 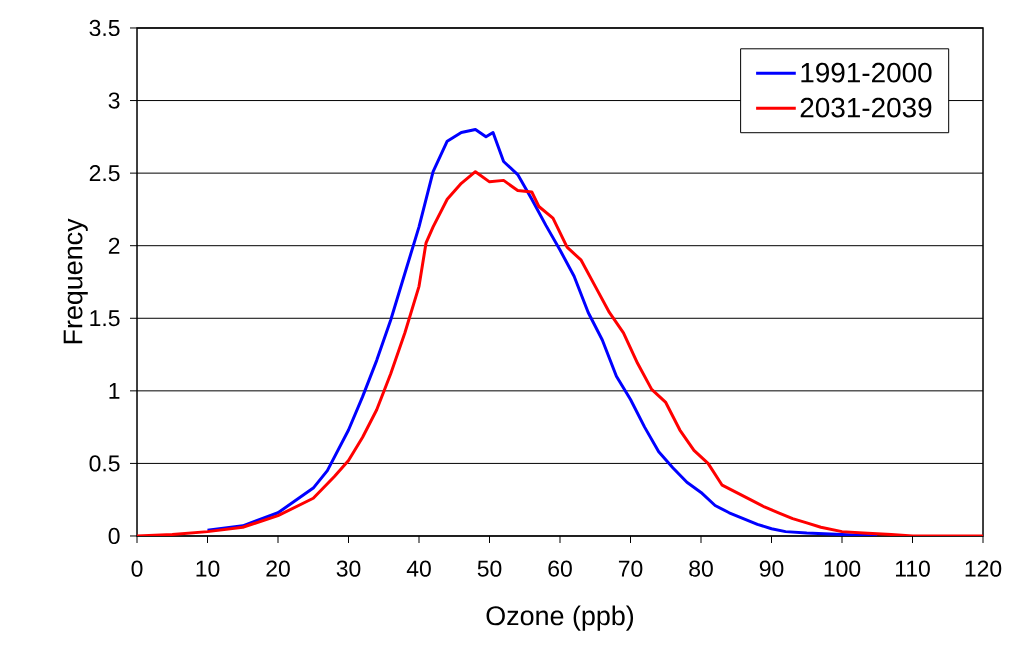 What do you see at coordinates (104, 28) in the screenshot?
I see `y-tick-label: 3.5` at bounding box center [104, 28].